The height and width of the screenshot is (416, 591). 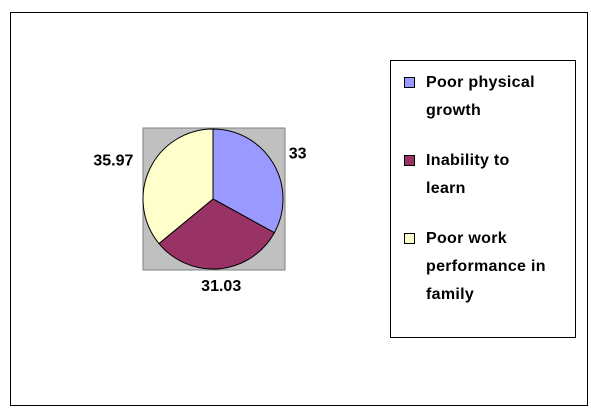 What do you see at coordinates (486, 266) in the screenshot?
I see `legend-label: Poor work performance in family` at bounding box center [486, 266].